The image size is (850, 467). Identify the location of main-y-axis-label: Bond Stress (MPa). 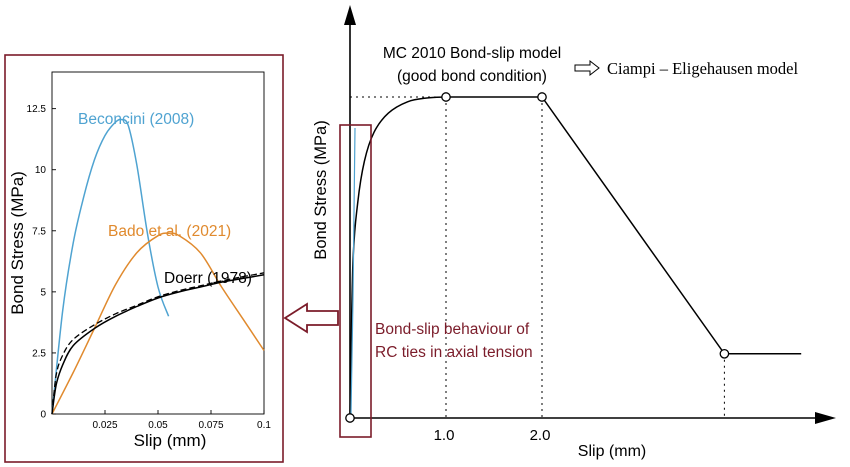
(321, 189).